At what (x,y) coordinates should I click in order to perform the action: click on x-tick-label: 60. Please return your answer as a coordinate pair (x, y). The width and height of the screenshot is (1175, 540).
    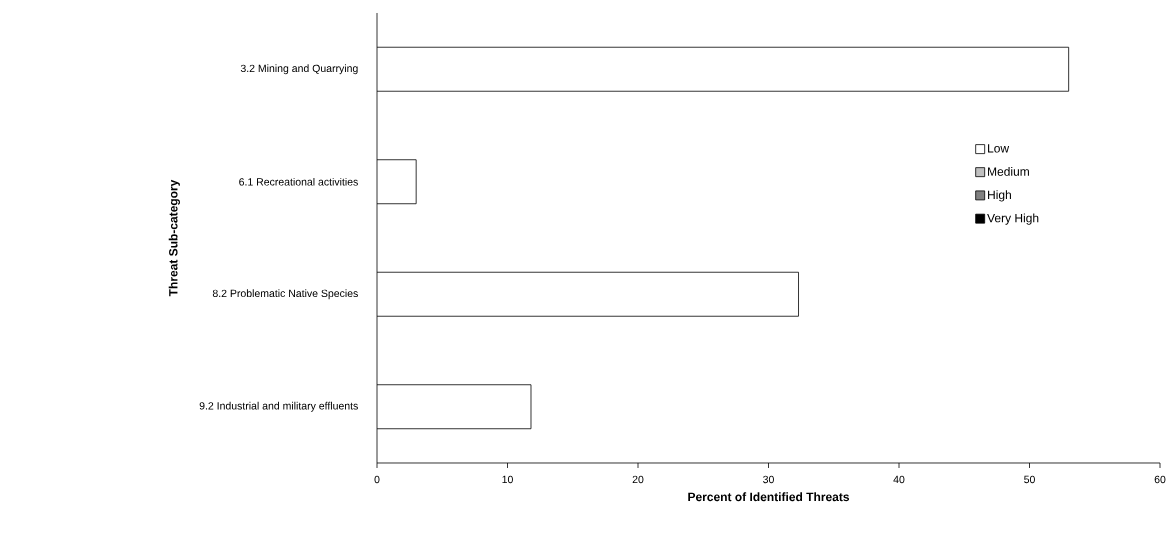
    Looking at the image, I should click on (1160, 479).